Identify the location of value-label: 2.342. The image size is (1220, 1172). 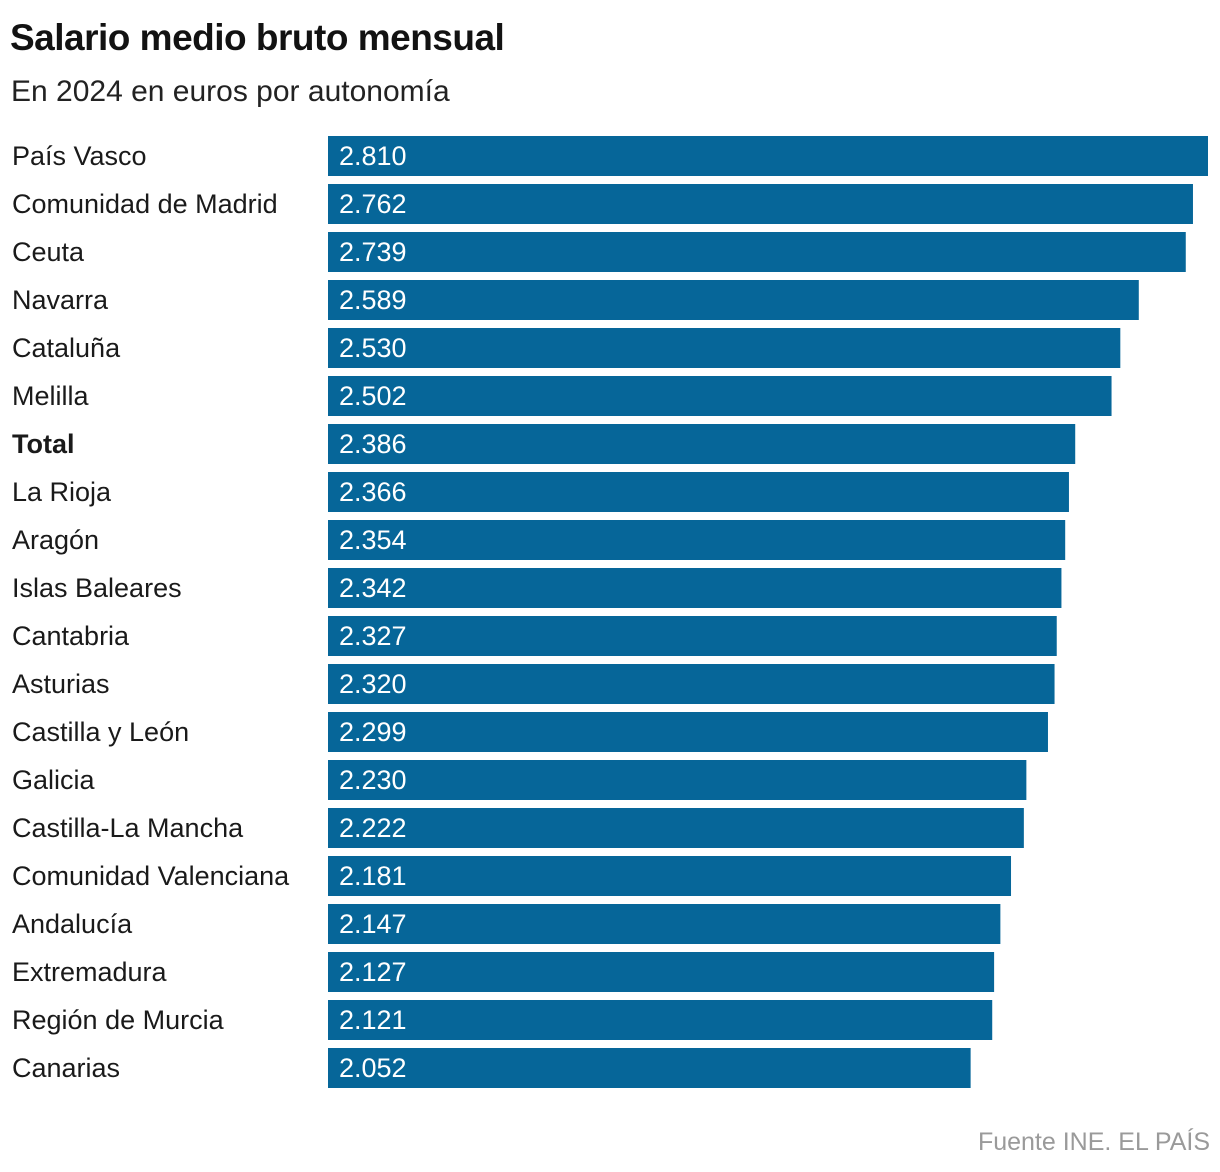
(373, 588).